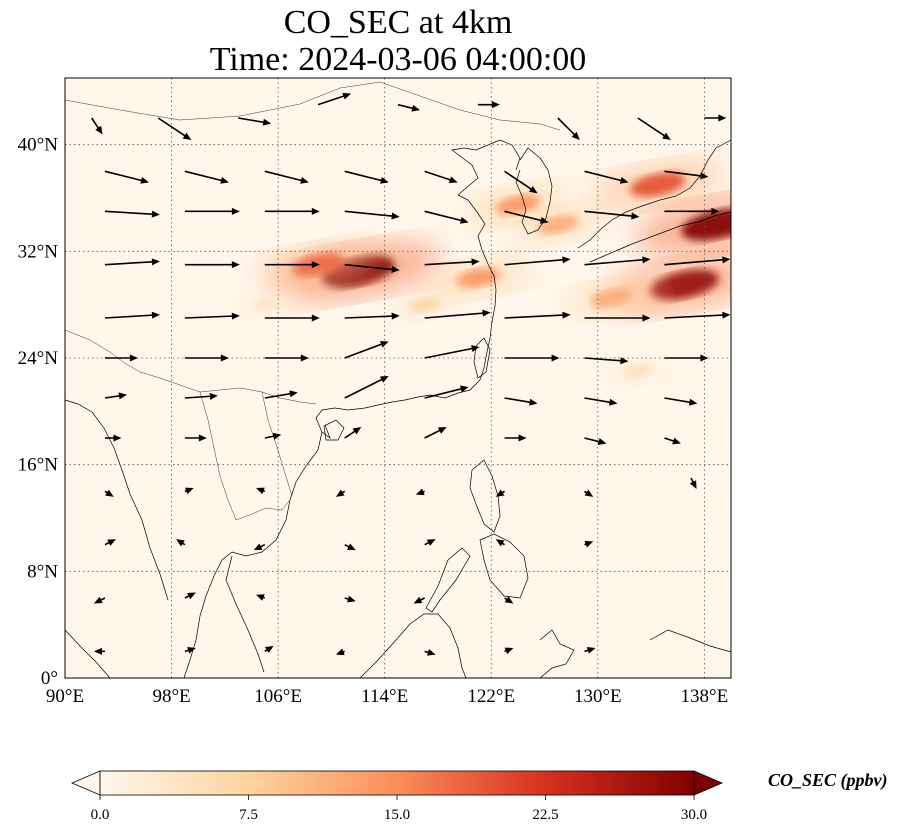 The height and width of the screenshot is (836, 916). Describe the element at coordinates (253, 554) in the screenshot. I see `indochina-coast` at that location.